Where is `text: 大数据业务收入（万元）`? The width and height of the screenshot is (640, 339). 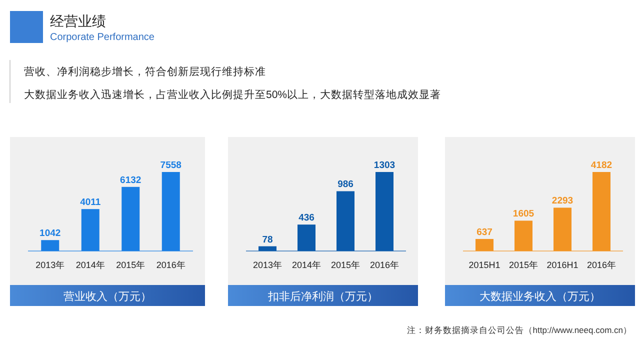 text: 大数据业务收入（万元） is located at coordinates (540, 296).